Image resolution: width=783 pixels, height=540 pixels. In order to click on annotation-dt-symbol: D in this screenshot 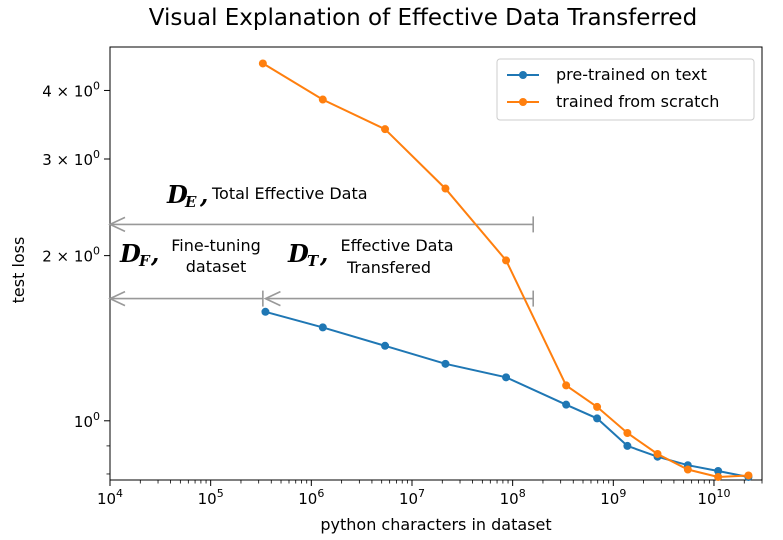, I will do `click(298, 253)`.